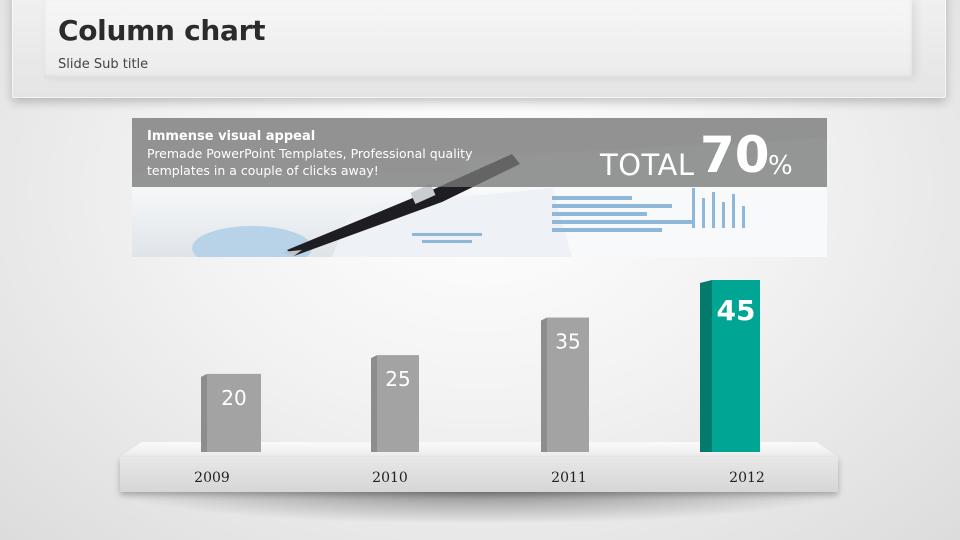 This screenshot has height=540, width=960. What do you see at coordinates (567, 342) in the screenshot?
I see `data-label-2011: 35` at bounding box center [567, 342].